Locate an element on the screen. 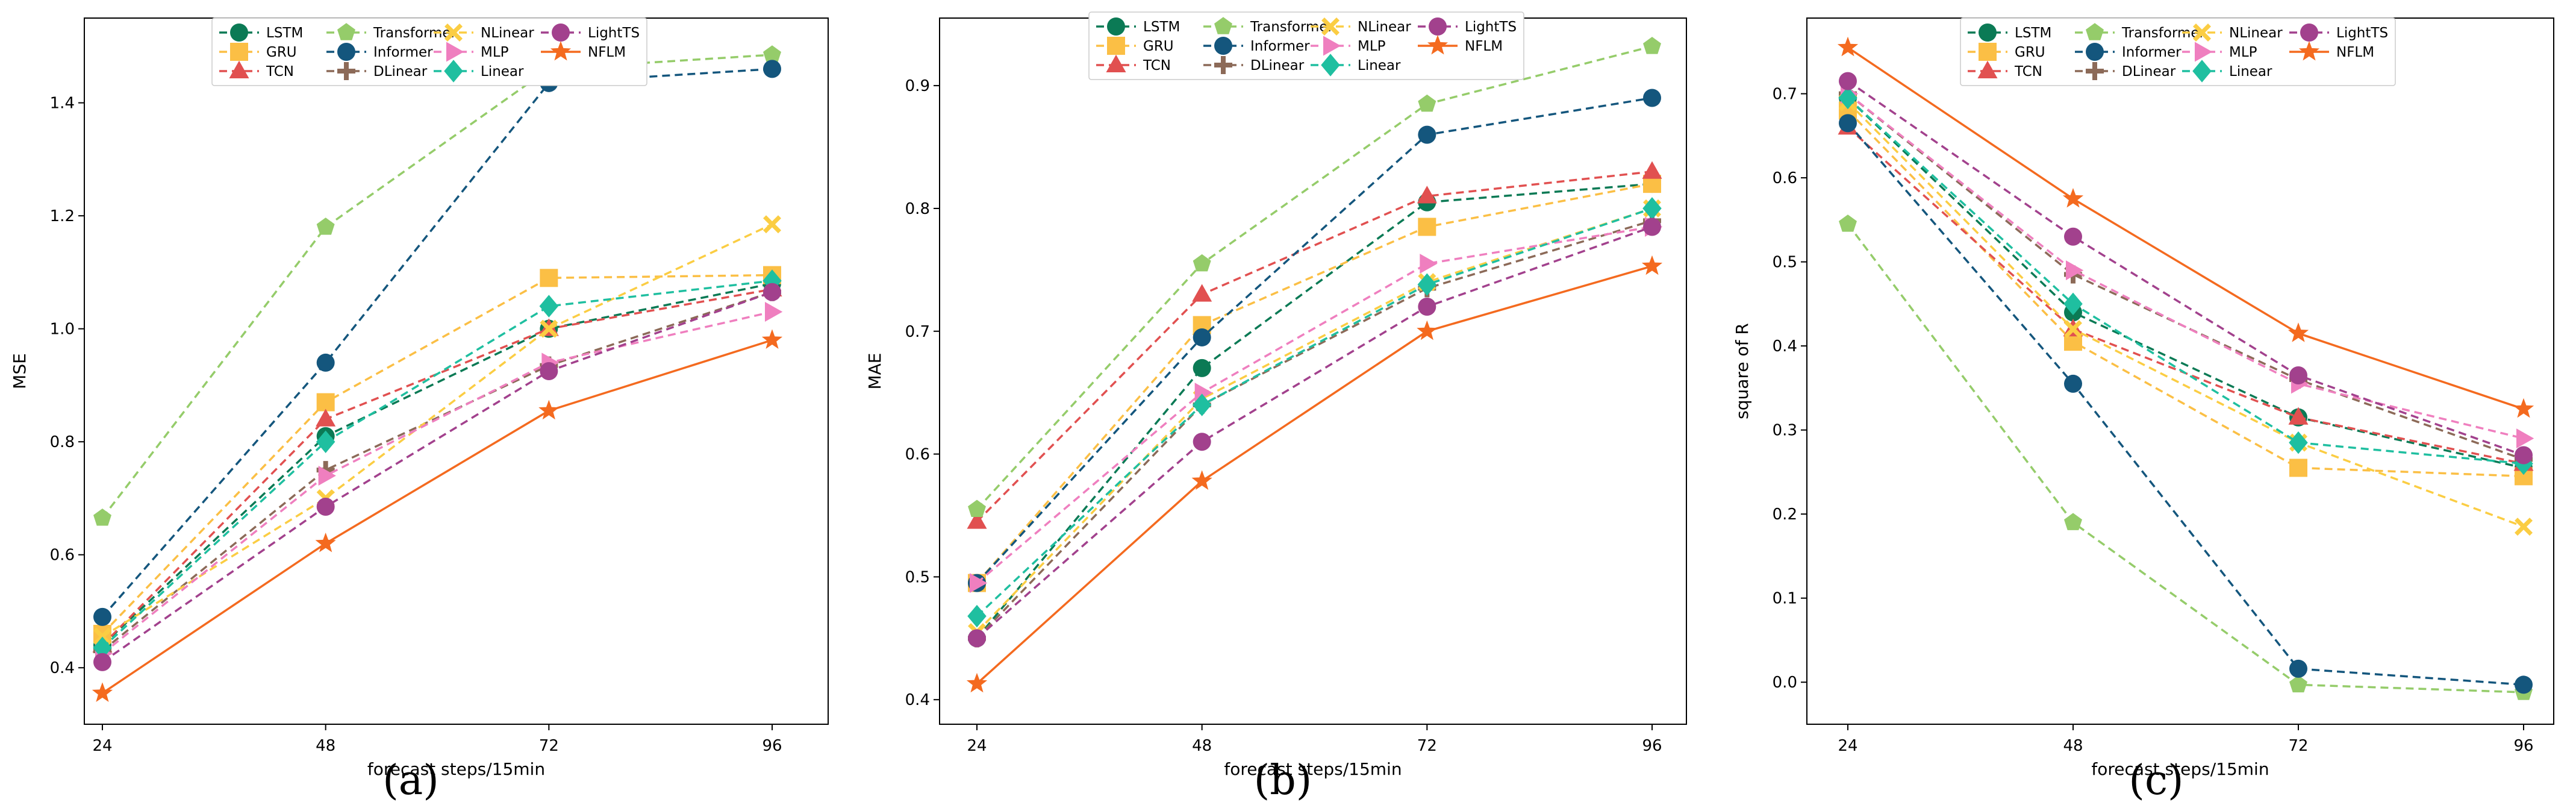 This screenshot has height=811, width=2576. series-nflm is located at coordinates (437, 515).